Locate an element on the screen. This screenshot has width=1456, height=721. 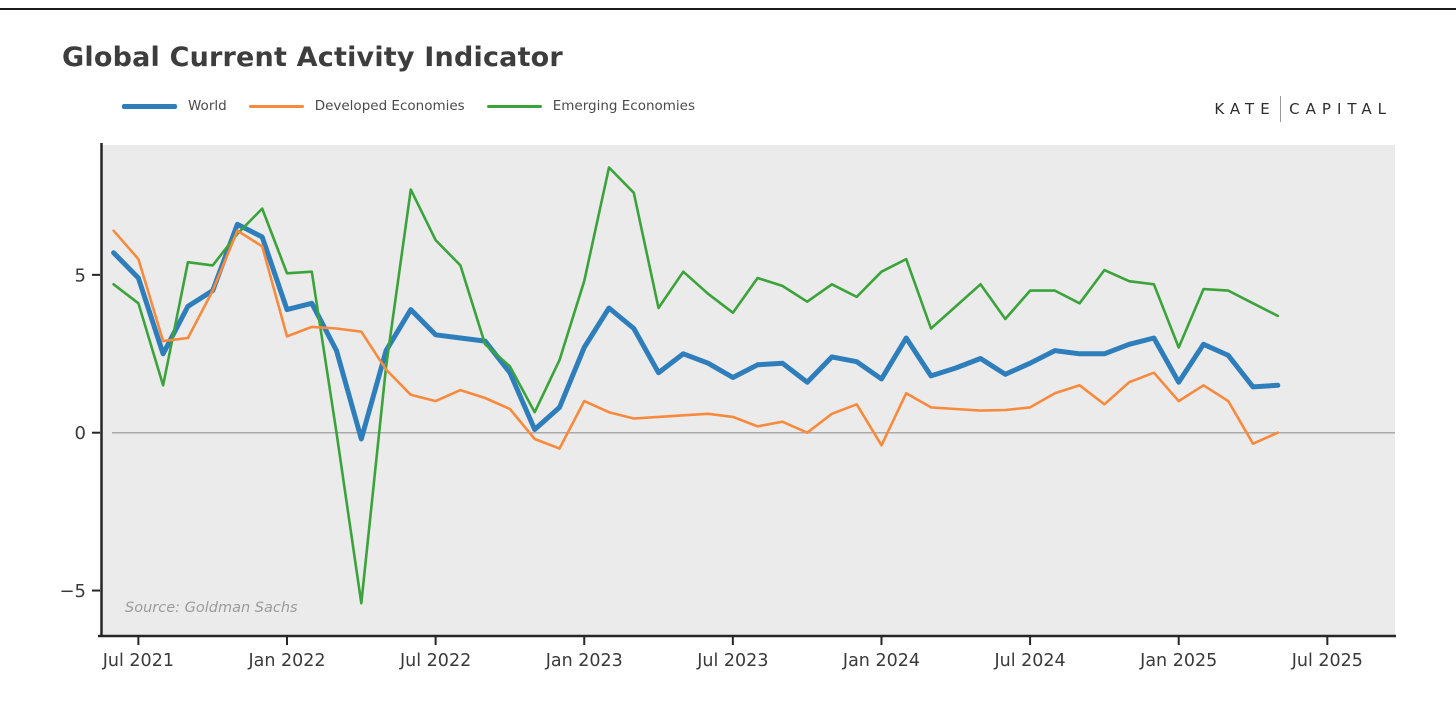
legend-label-emerging: Emerging Economies is located at coordinates (624, 106).